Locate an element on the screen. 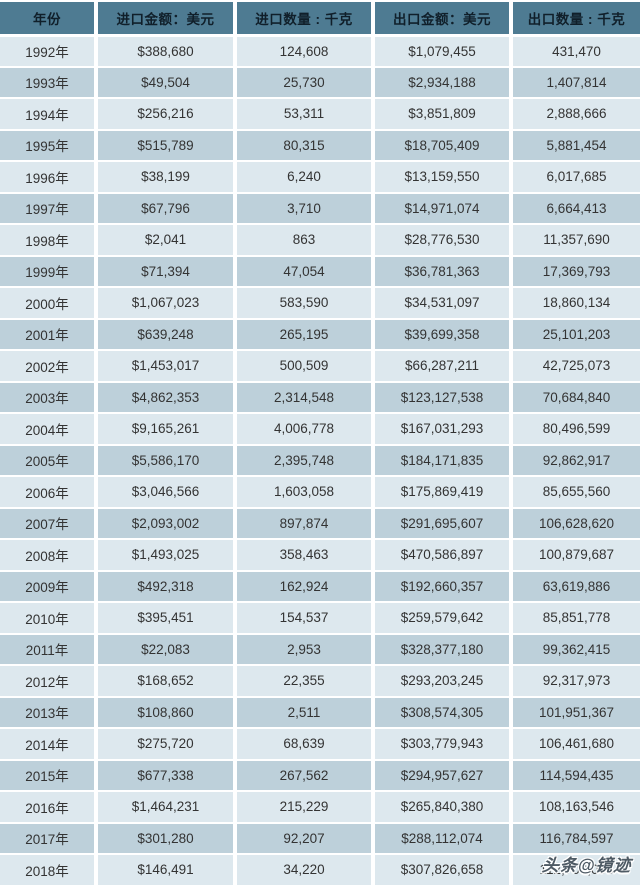  export-amount-cell: $308,574,305 is located at coordinates (443, 712).